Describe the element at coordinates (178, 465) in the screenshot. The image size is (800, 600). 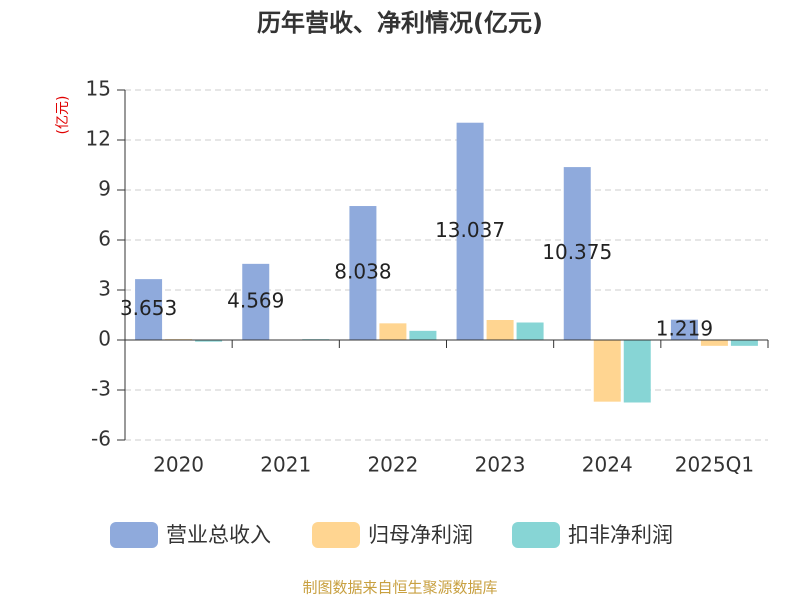
I see `x-tick-label: 2020` at that location.